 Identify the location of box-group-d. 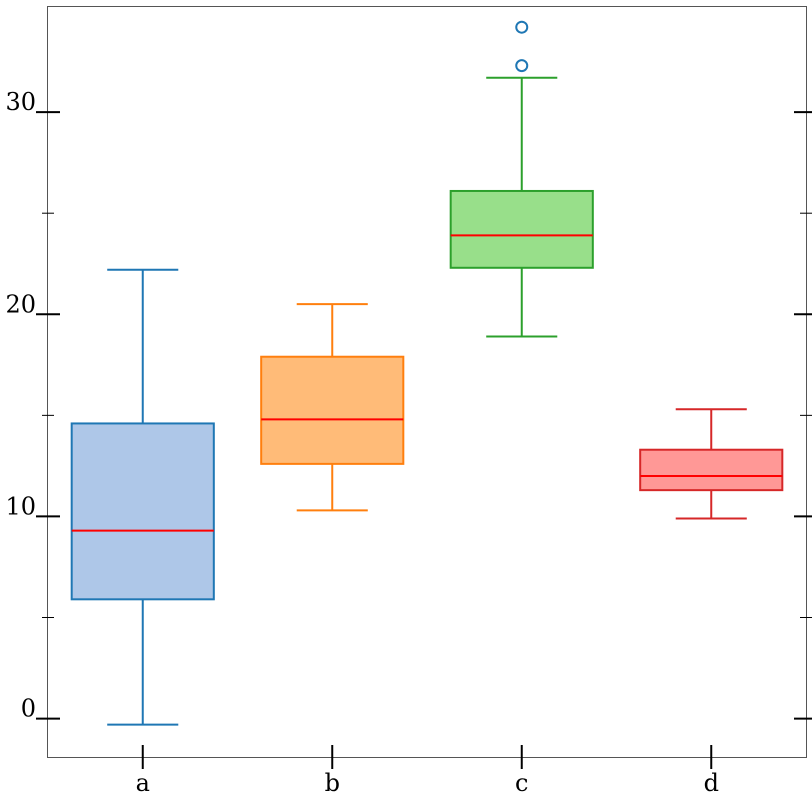
(711, 464).